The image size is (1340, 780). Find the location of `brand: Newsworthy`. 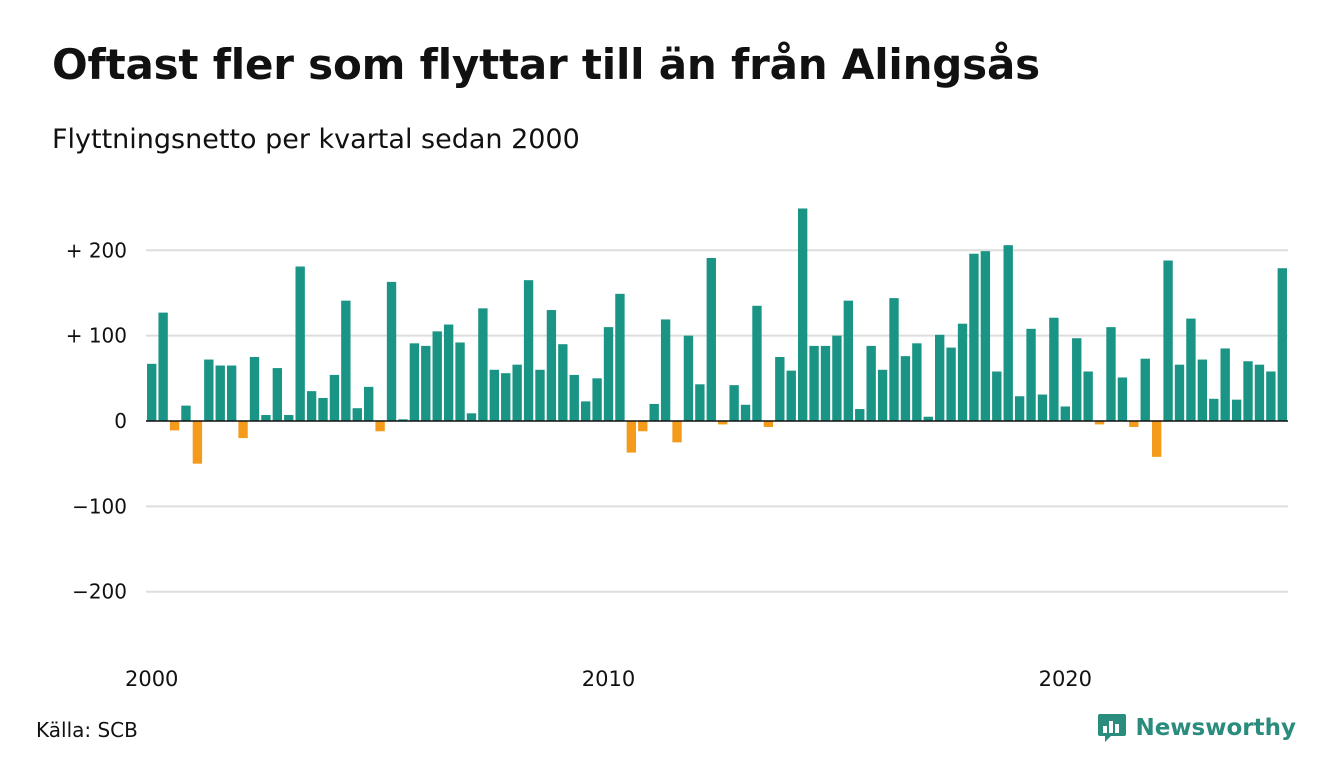

brand: Newsworthy is located at coordinates (1196, 728).